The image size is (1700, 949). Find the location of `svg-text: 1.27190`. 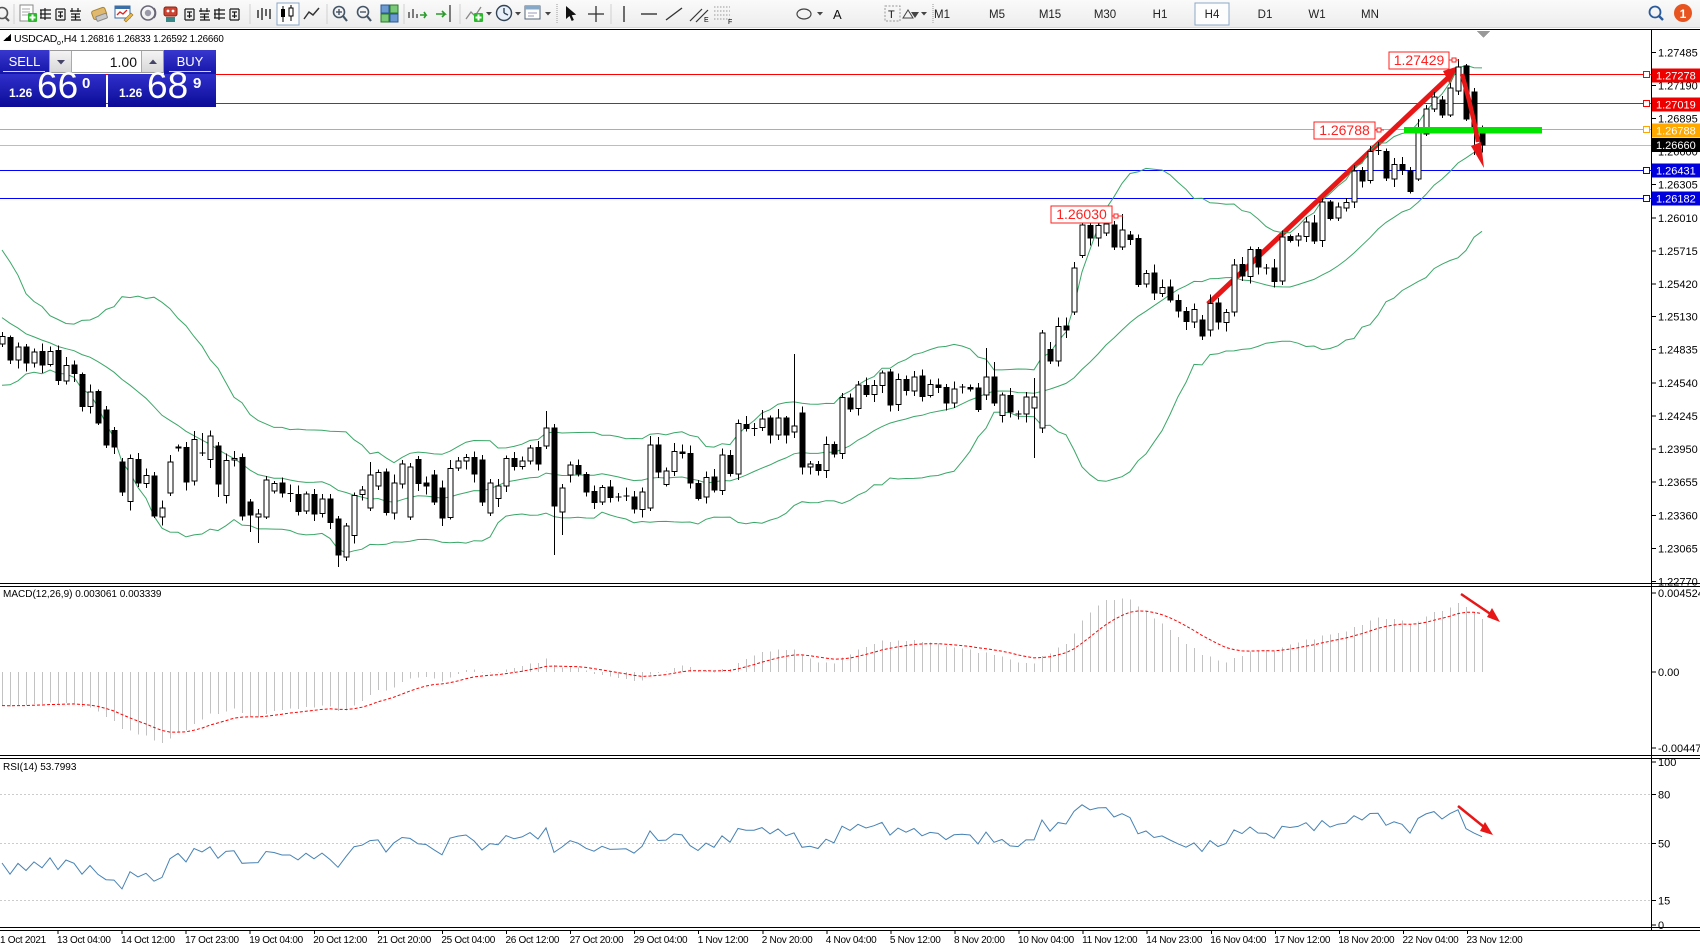

svg-text: 1.27190 is located at coordinates (1678, 86).